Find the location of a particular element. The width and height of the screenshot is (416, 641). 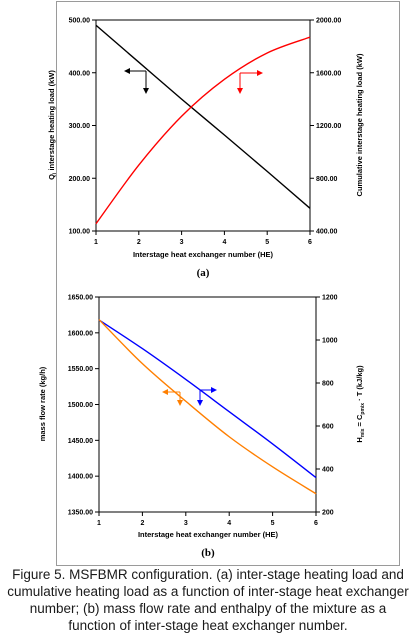

panel-a-x-tick-label: 6 is located at coordinates (310, 242).